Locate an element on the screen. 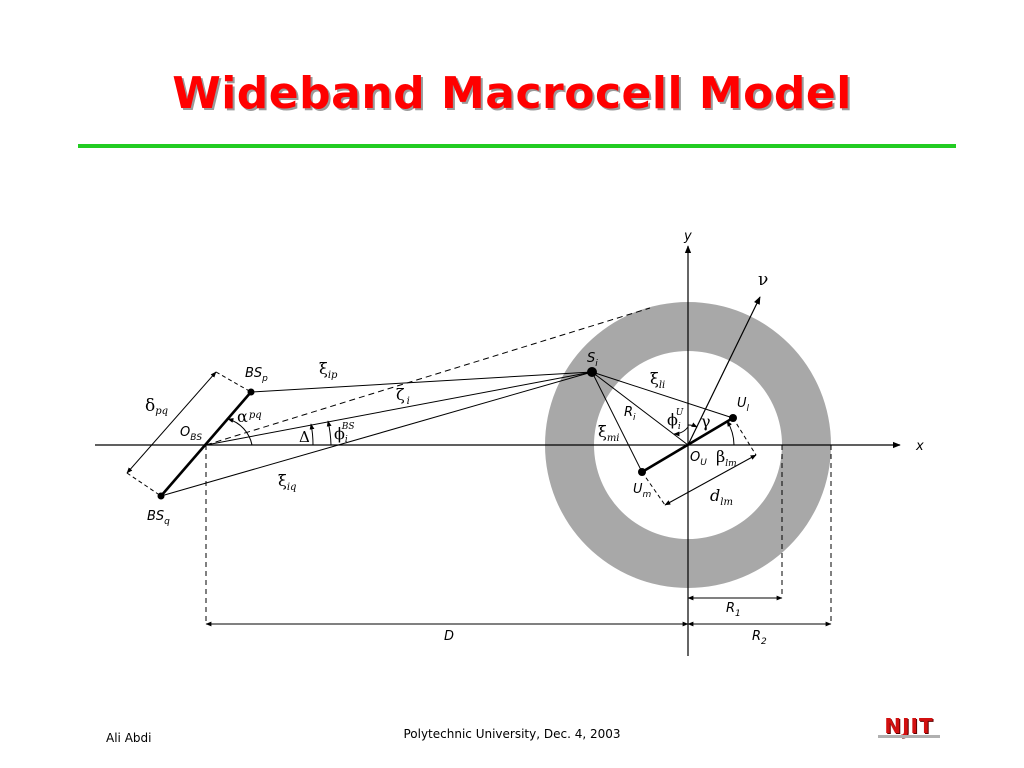 The image size is (1024, 768). delta-pq-label: δpq is located at coordinates (156, 406).